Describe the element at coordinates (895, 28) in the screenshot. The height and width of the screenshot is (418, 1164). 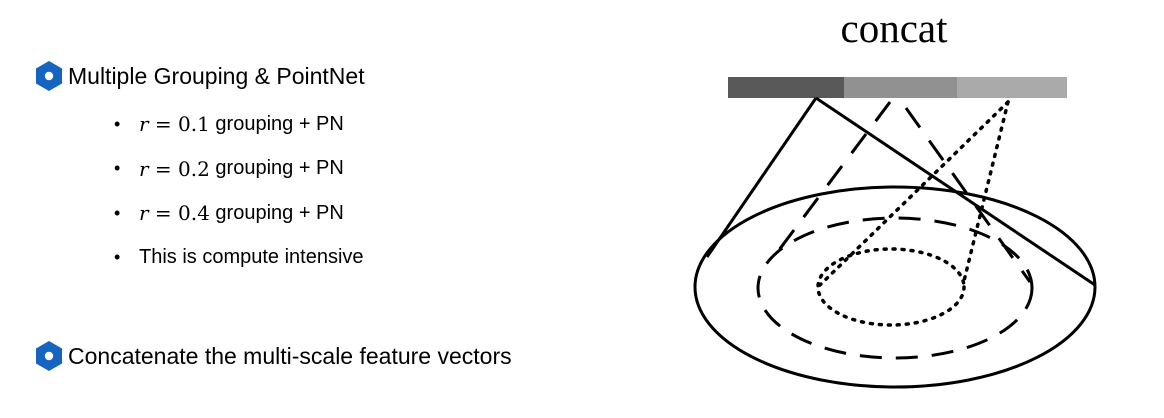
I see `concat-title: concat` at that location.